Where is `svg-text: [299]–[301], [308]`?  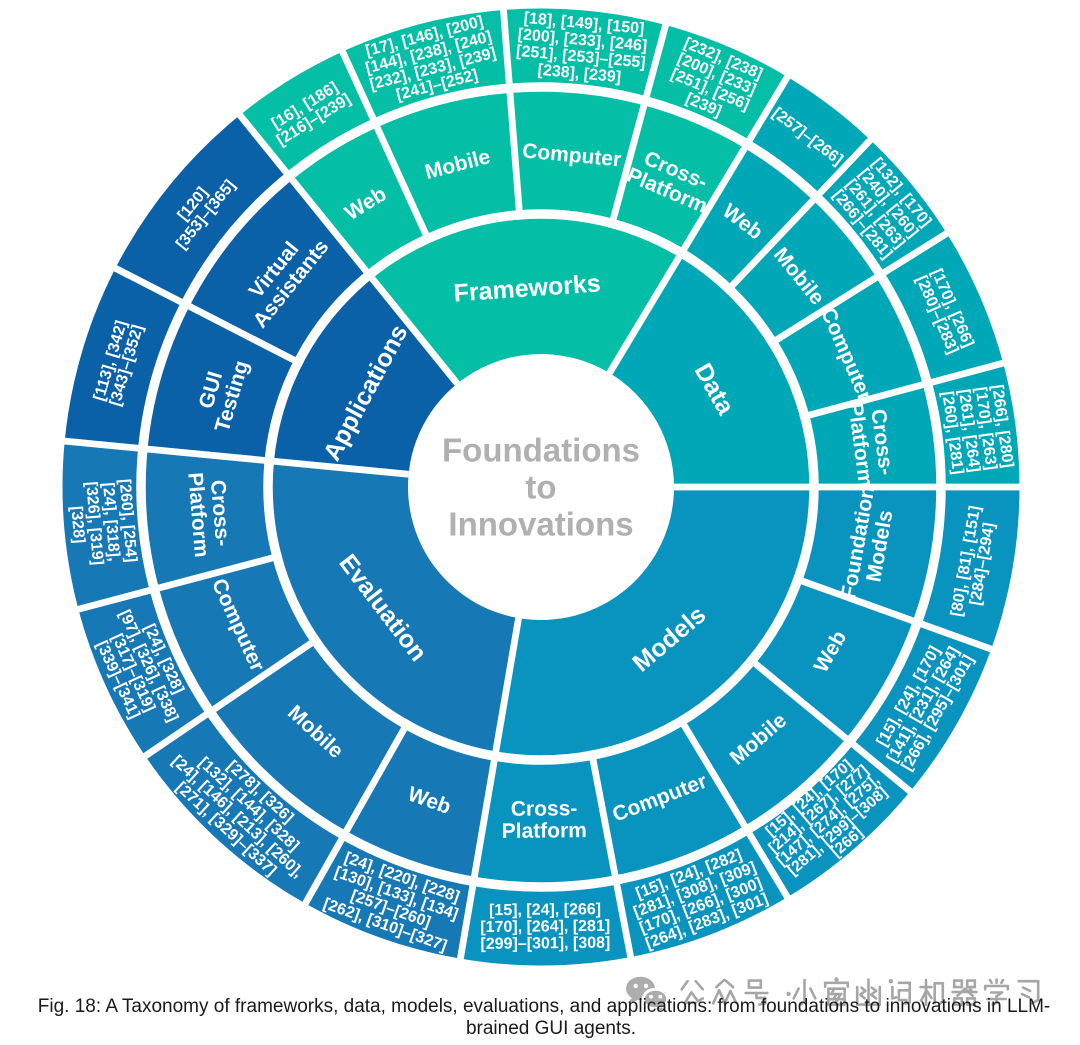
svg-text: [299]–[301], [308] is located at coordinates (545, 944).